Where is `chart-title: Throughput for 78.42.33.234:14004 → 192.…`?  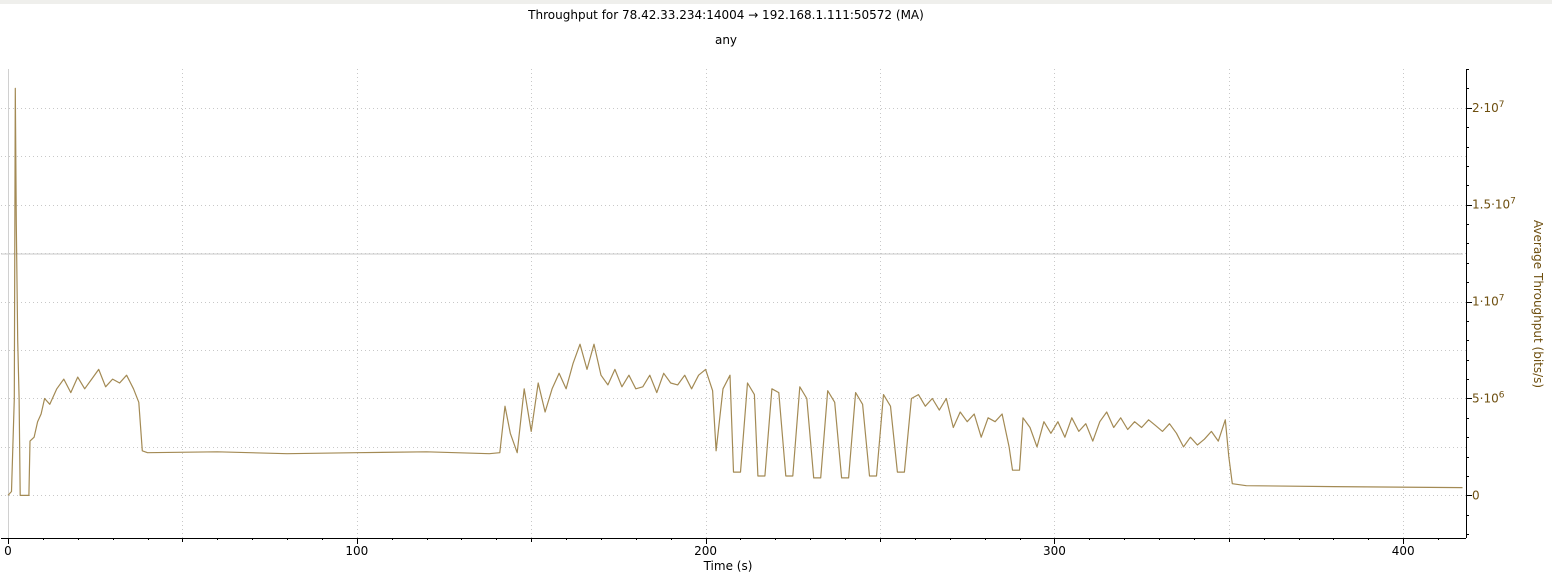 chart-title: Throughput for 78.42.33.234:14004 → 192.… is located at coordinates (726, 15).